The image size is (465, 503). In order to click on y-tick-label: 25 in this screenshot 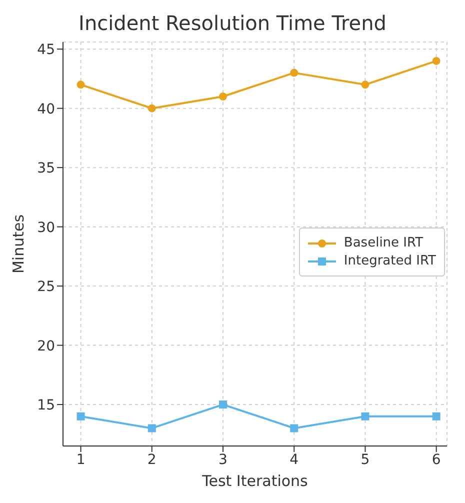, I will do `click(46, 287)`.